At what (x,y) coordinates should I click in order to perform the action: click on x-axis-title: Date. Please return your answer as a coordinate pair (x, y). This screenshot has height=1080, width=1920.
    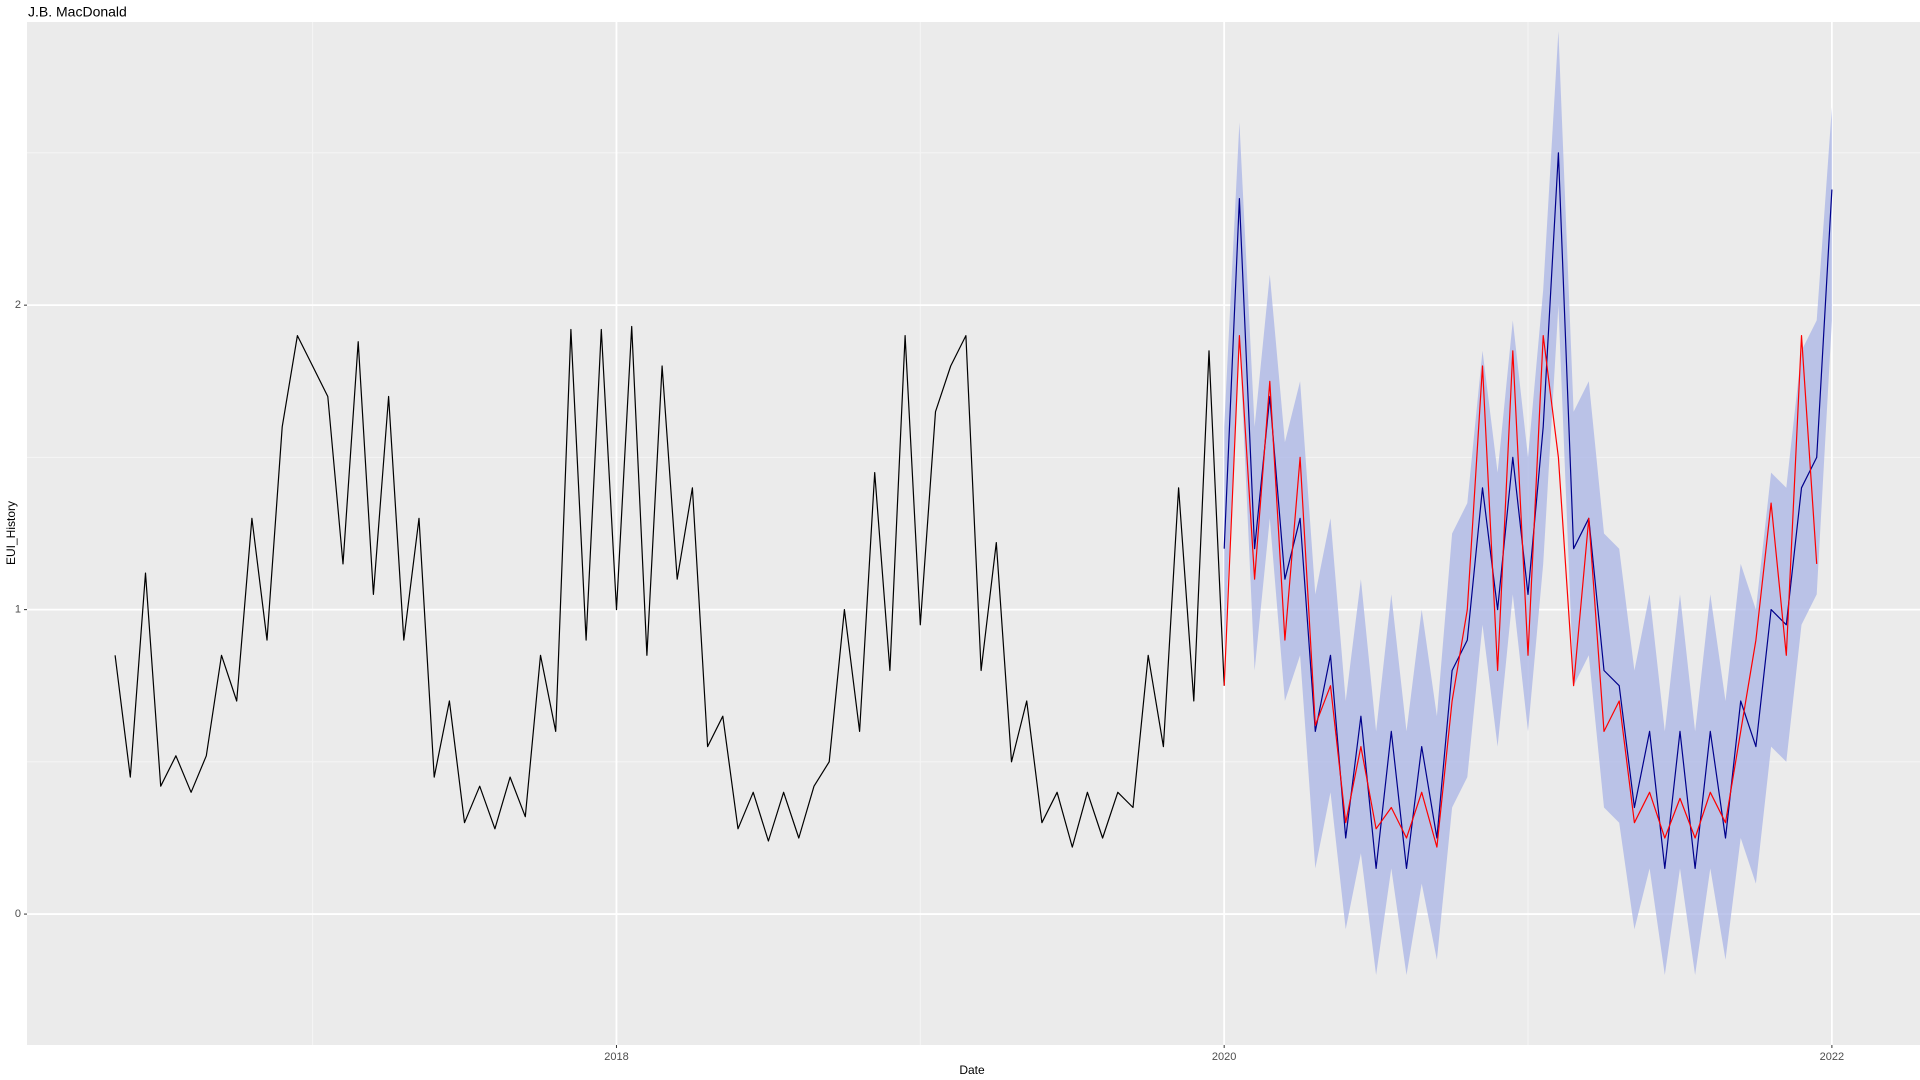
    Looking at the image, I should click on (972, 1070).